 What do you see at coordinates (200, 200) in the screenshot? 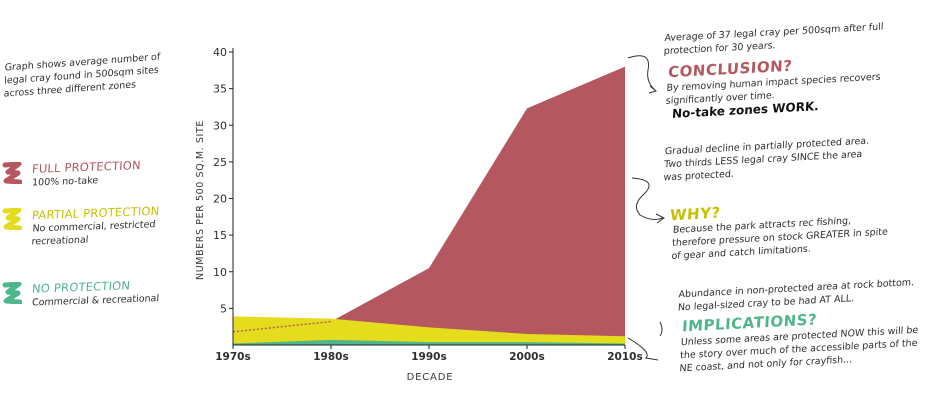
I see `y-axis-label: NUMBERS PER 500 SQ.M. SITE` at bounding box center [200, 200].